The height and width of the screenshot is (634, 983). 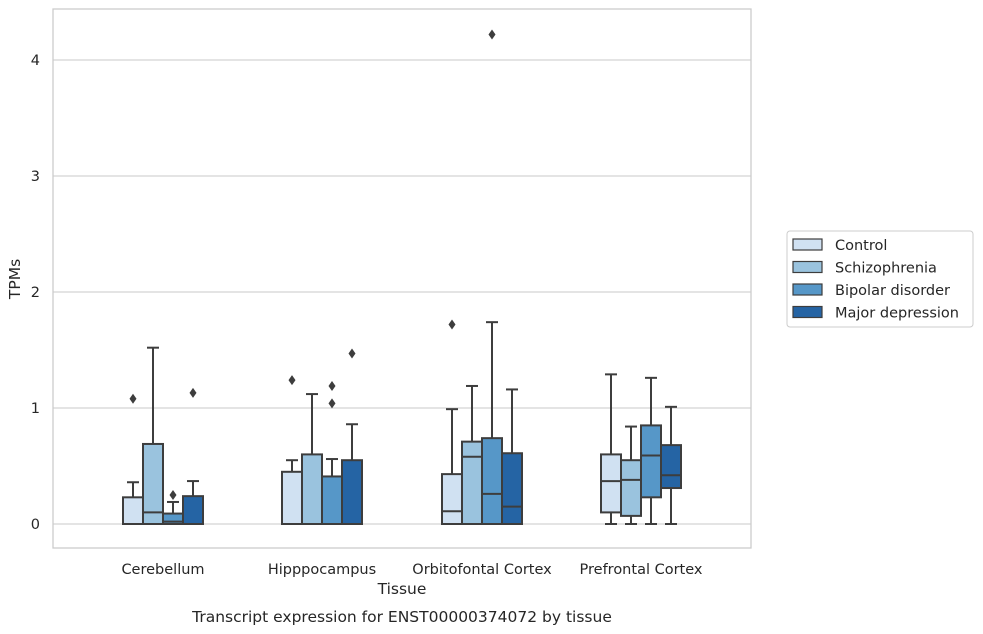 I want to click on y-axis-ticks: 0 1 2 3 4, so click(x=35, y=293).